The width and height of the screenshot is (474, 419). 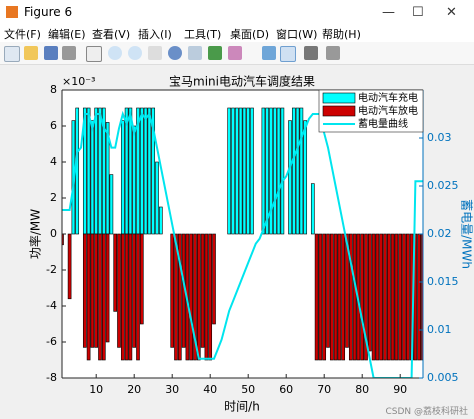 What do you see at coordinates (418, 12) in the screenshot?
I see `maximize: ☐` at bounding box center [418, 12].